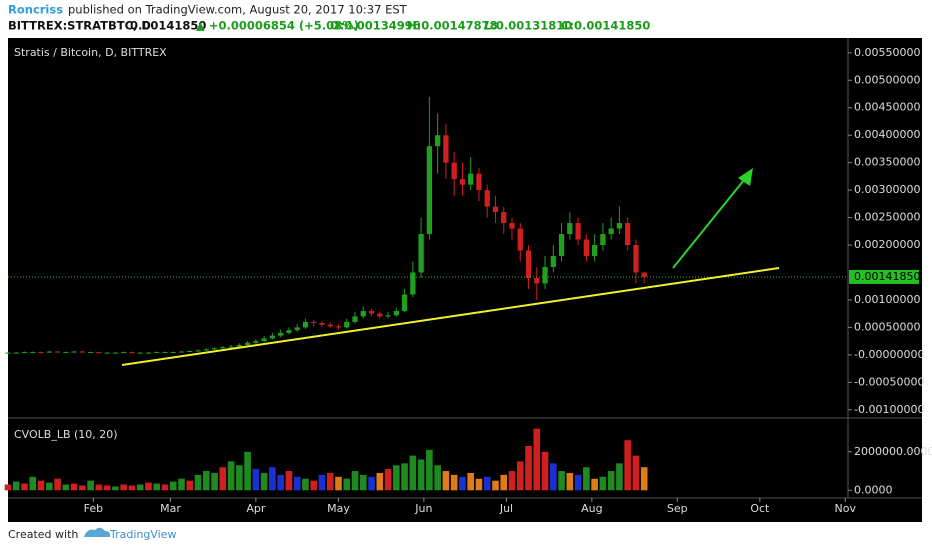 Image resolution: width=932 pixels, height=550 pixels. I want to click on y-tick-label: -0.00100000, so click(889, 409).